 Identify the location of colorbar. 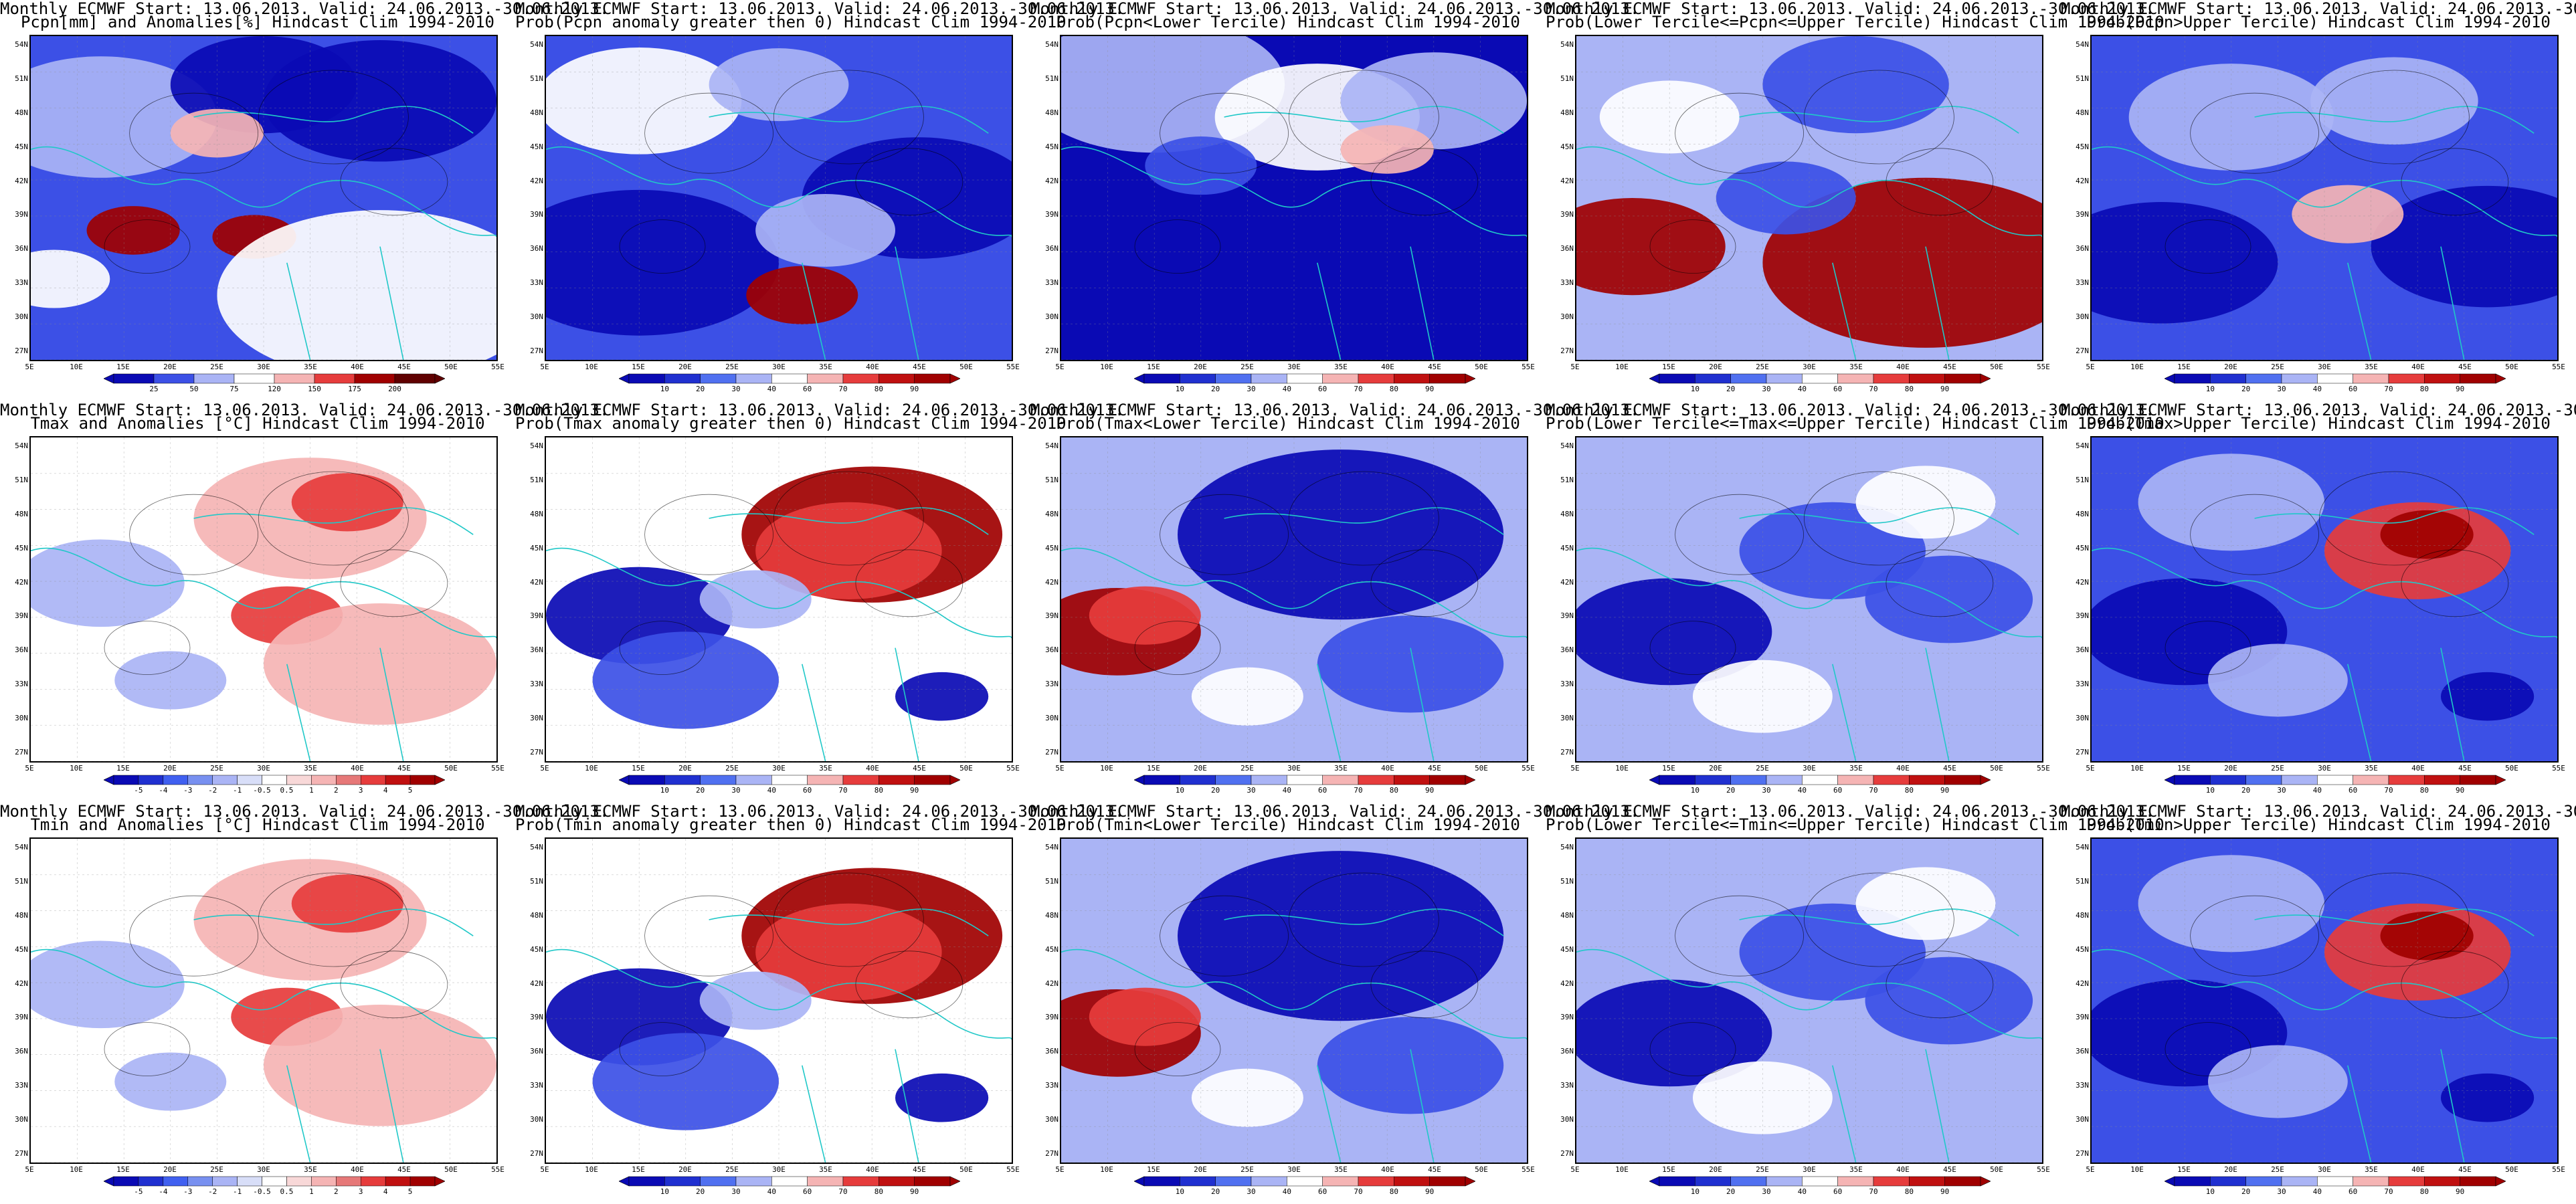
(2335, 1181).